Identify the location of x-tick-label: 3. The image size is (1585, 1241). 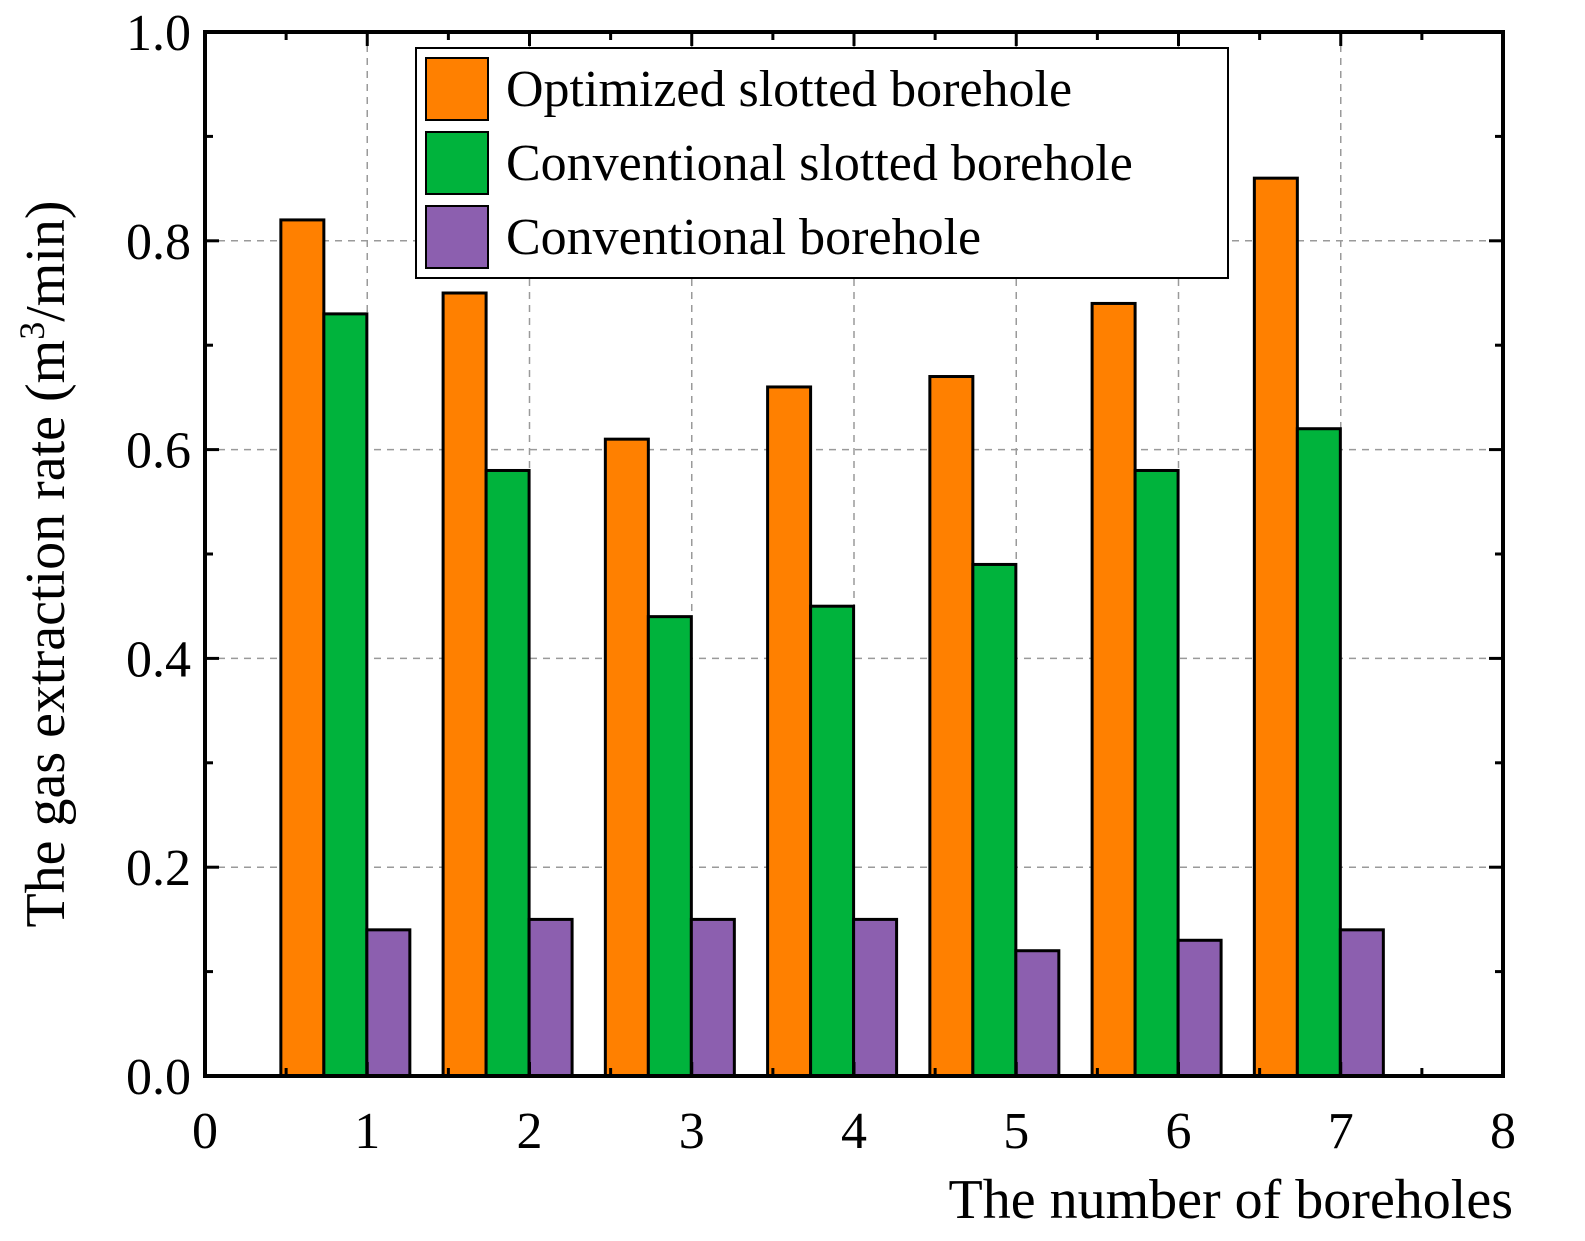
(692, 1131).